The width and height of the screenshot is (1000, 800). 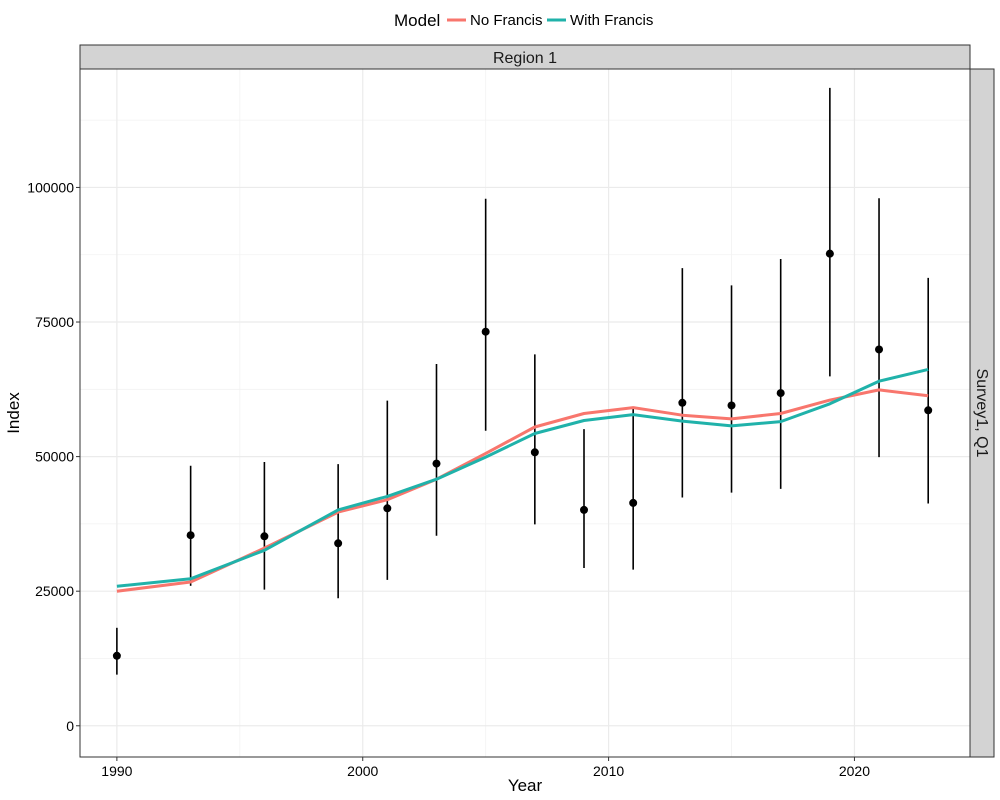 I want to click on x-tick-label: 2000, so click(x=362, y=771).